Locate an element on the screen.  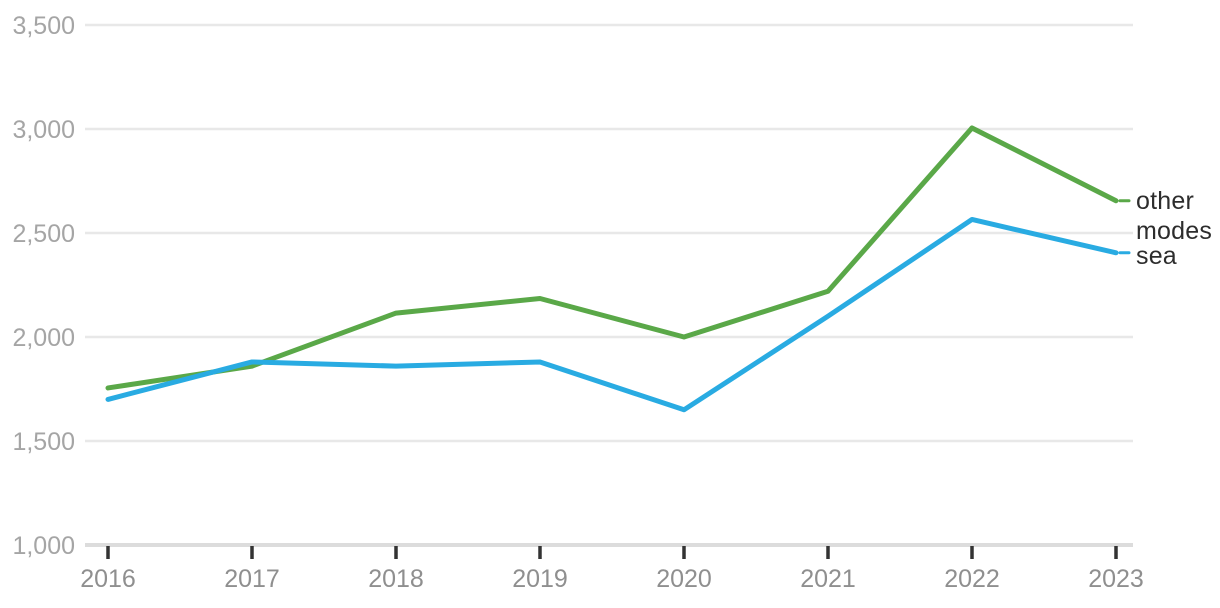
x-axis-tick-label: 2017 is located at coordinates (252, 579).